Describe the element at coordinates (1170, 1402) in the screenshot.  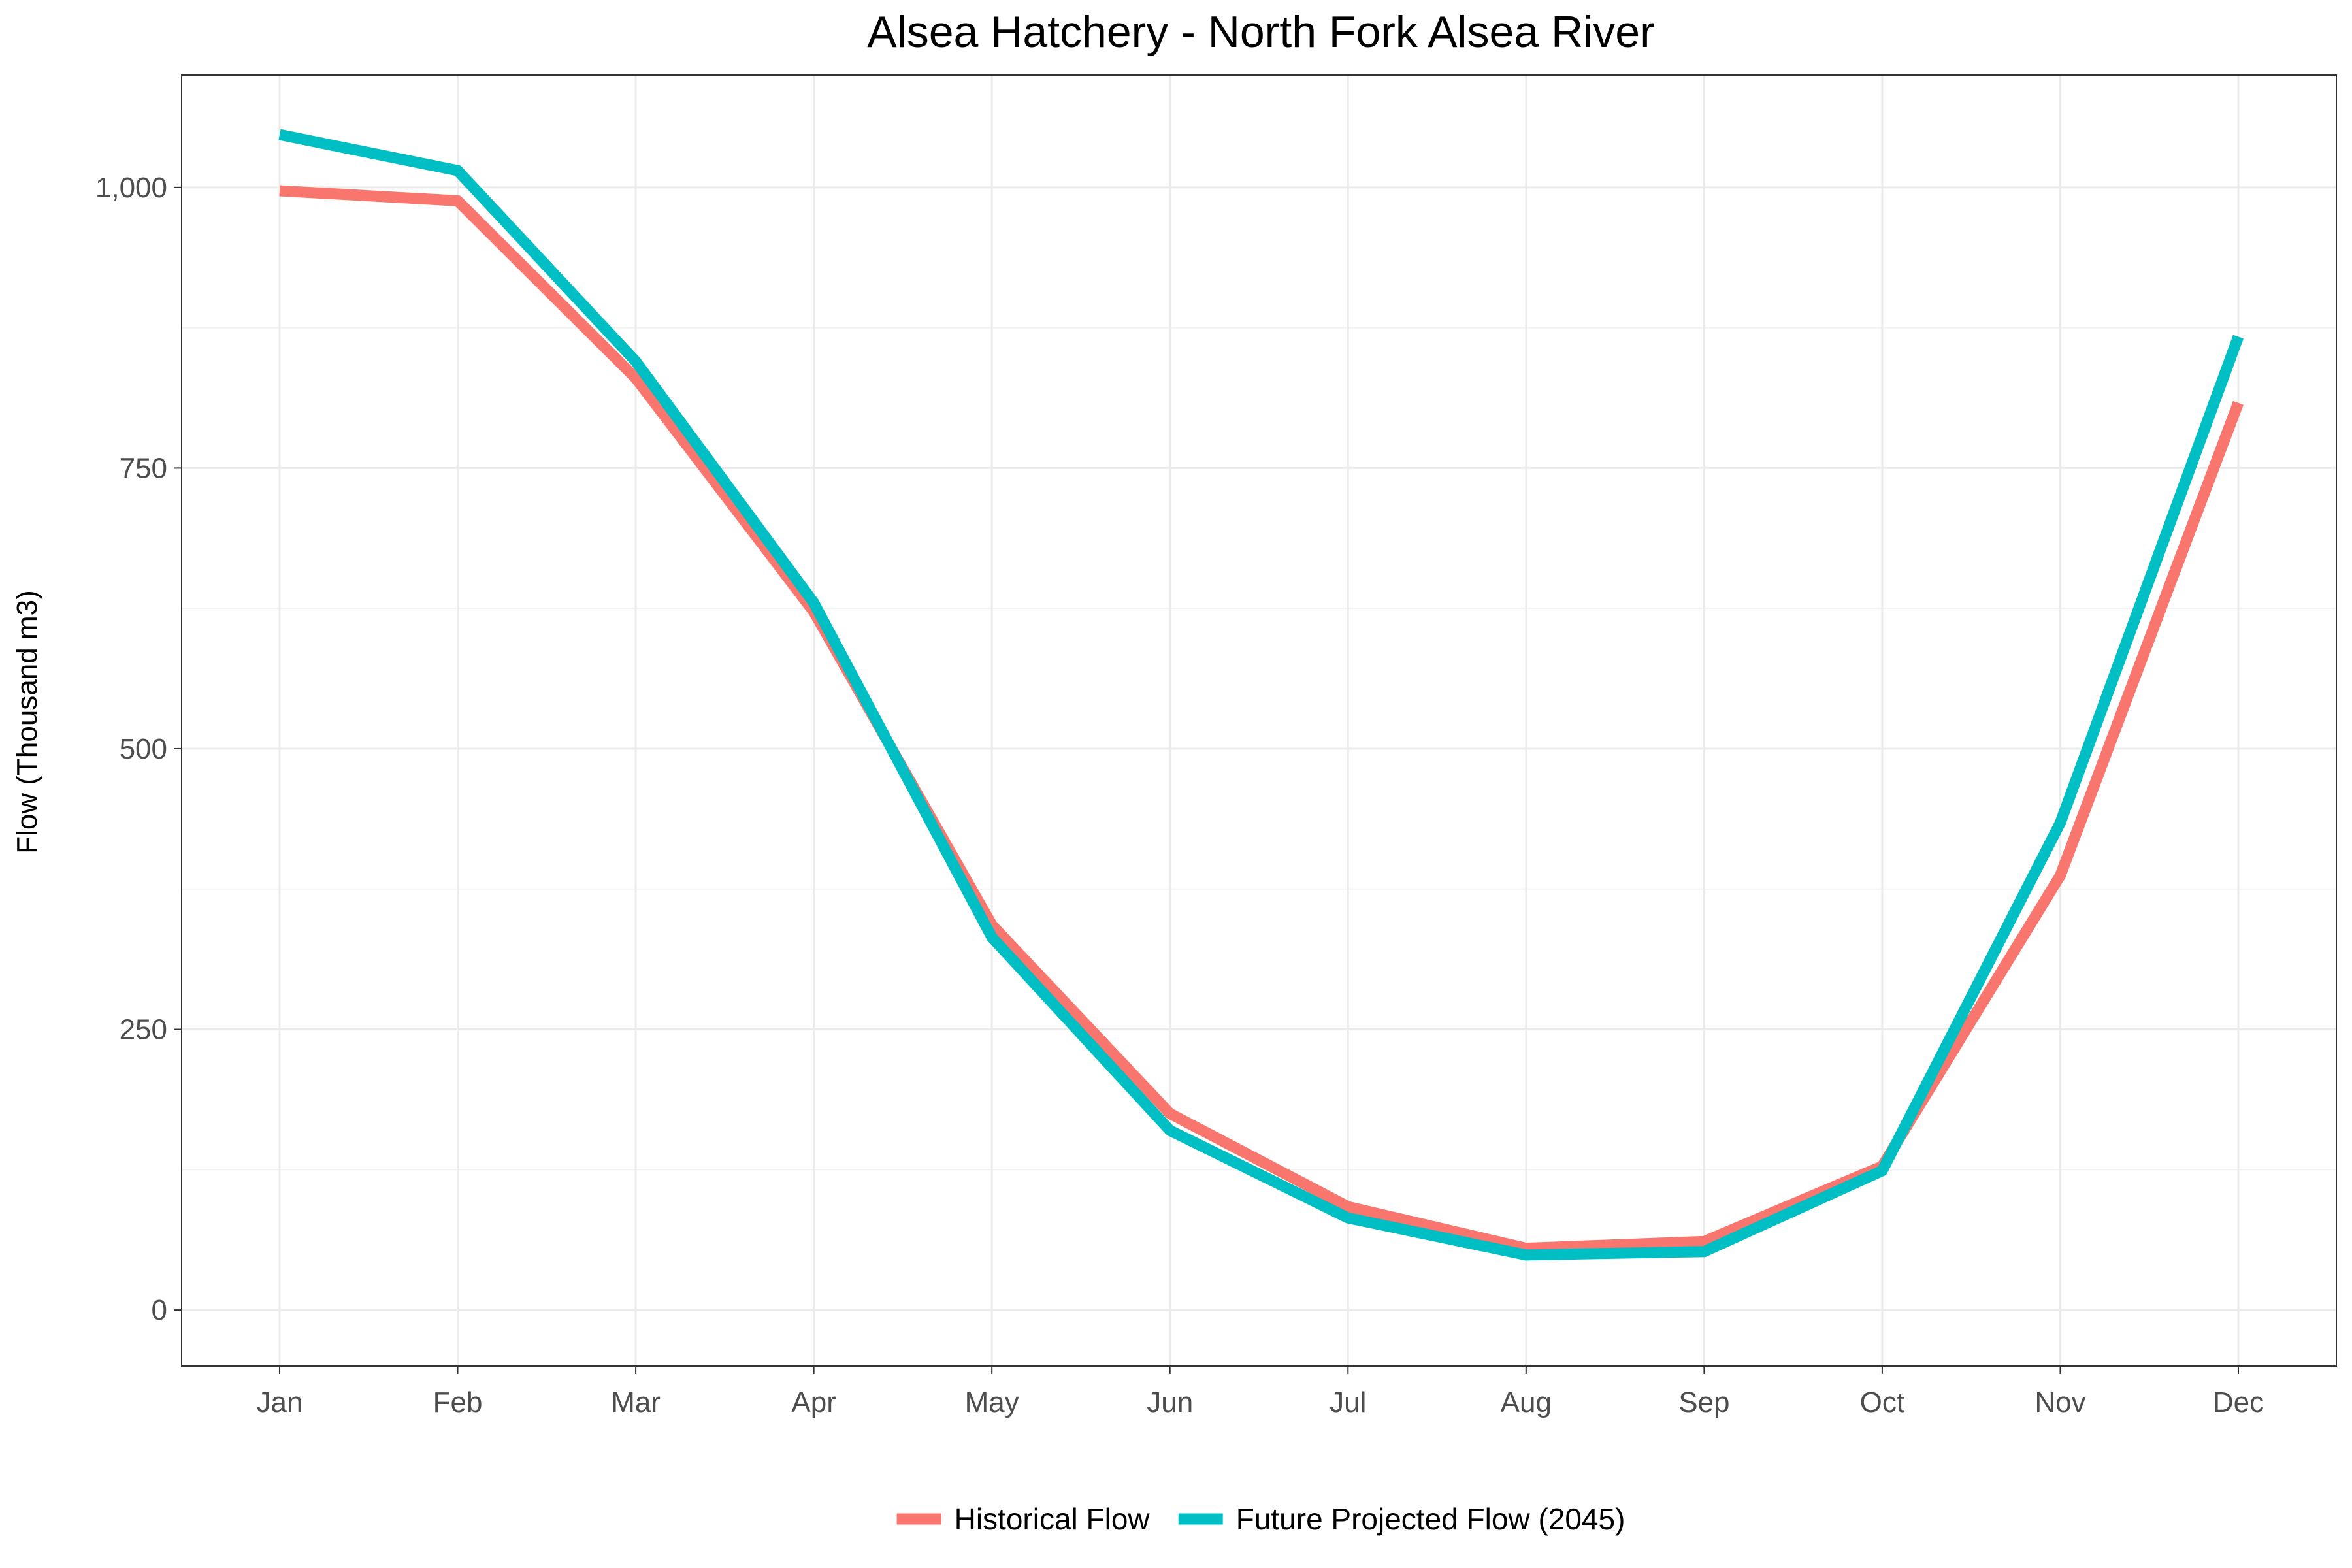
I see `x-tick-label: Jun` at that location.